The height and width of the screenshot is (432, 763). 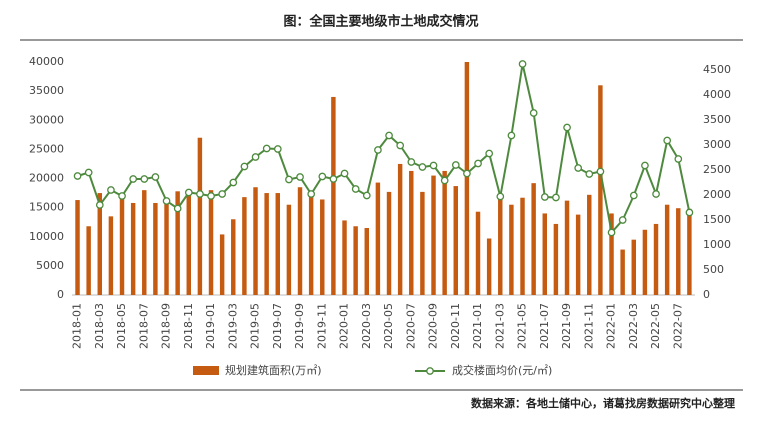 I want to click on y2-tick-label: 0, so click(x=706, y=294).